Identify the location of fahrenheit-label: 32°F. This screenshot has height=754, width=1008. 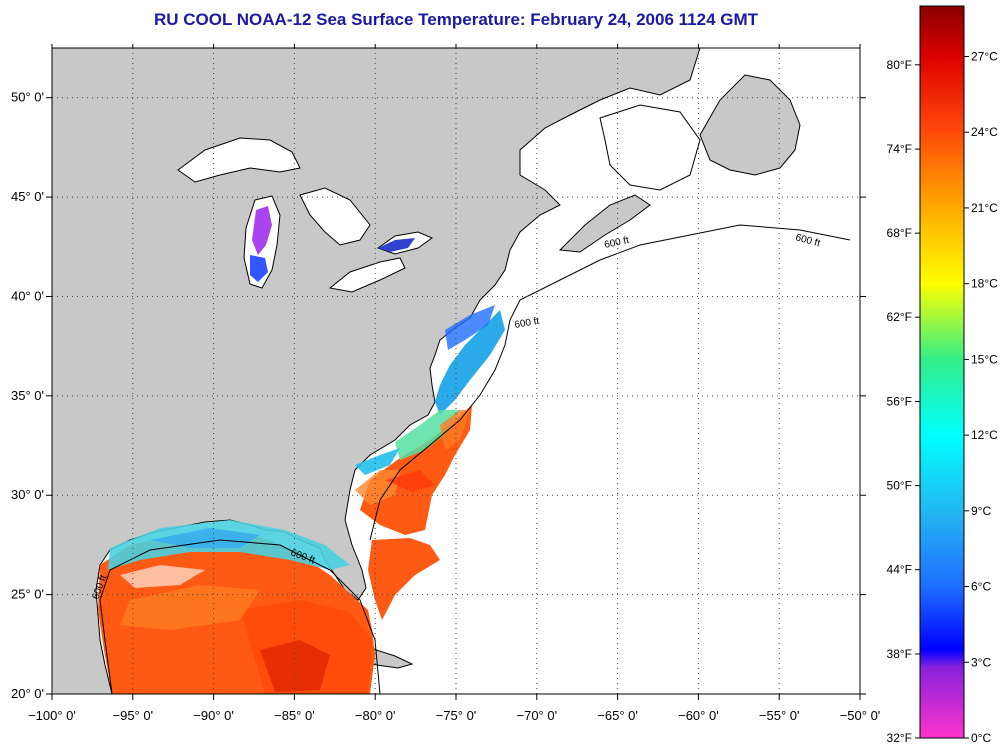
(899, 738).